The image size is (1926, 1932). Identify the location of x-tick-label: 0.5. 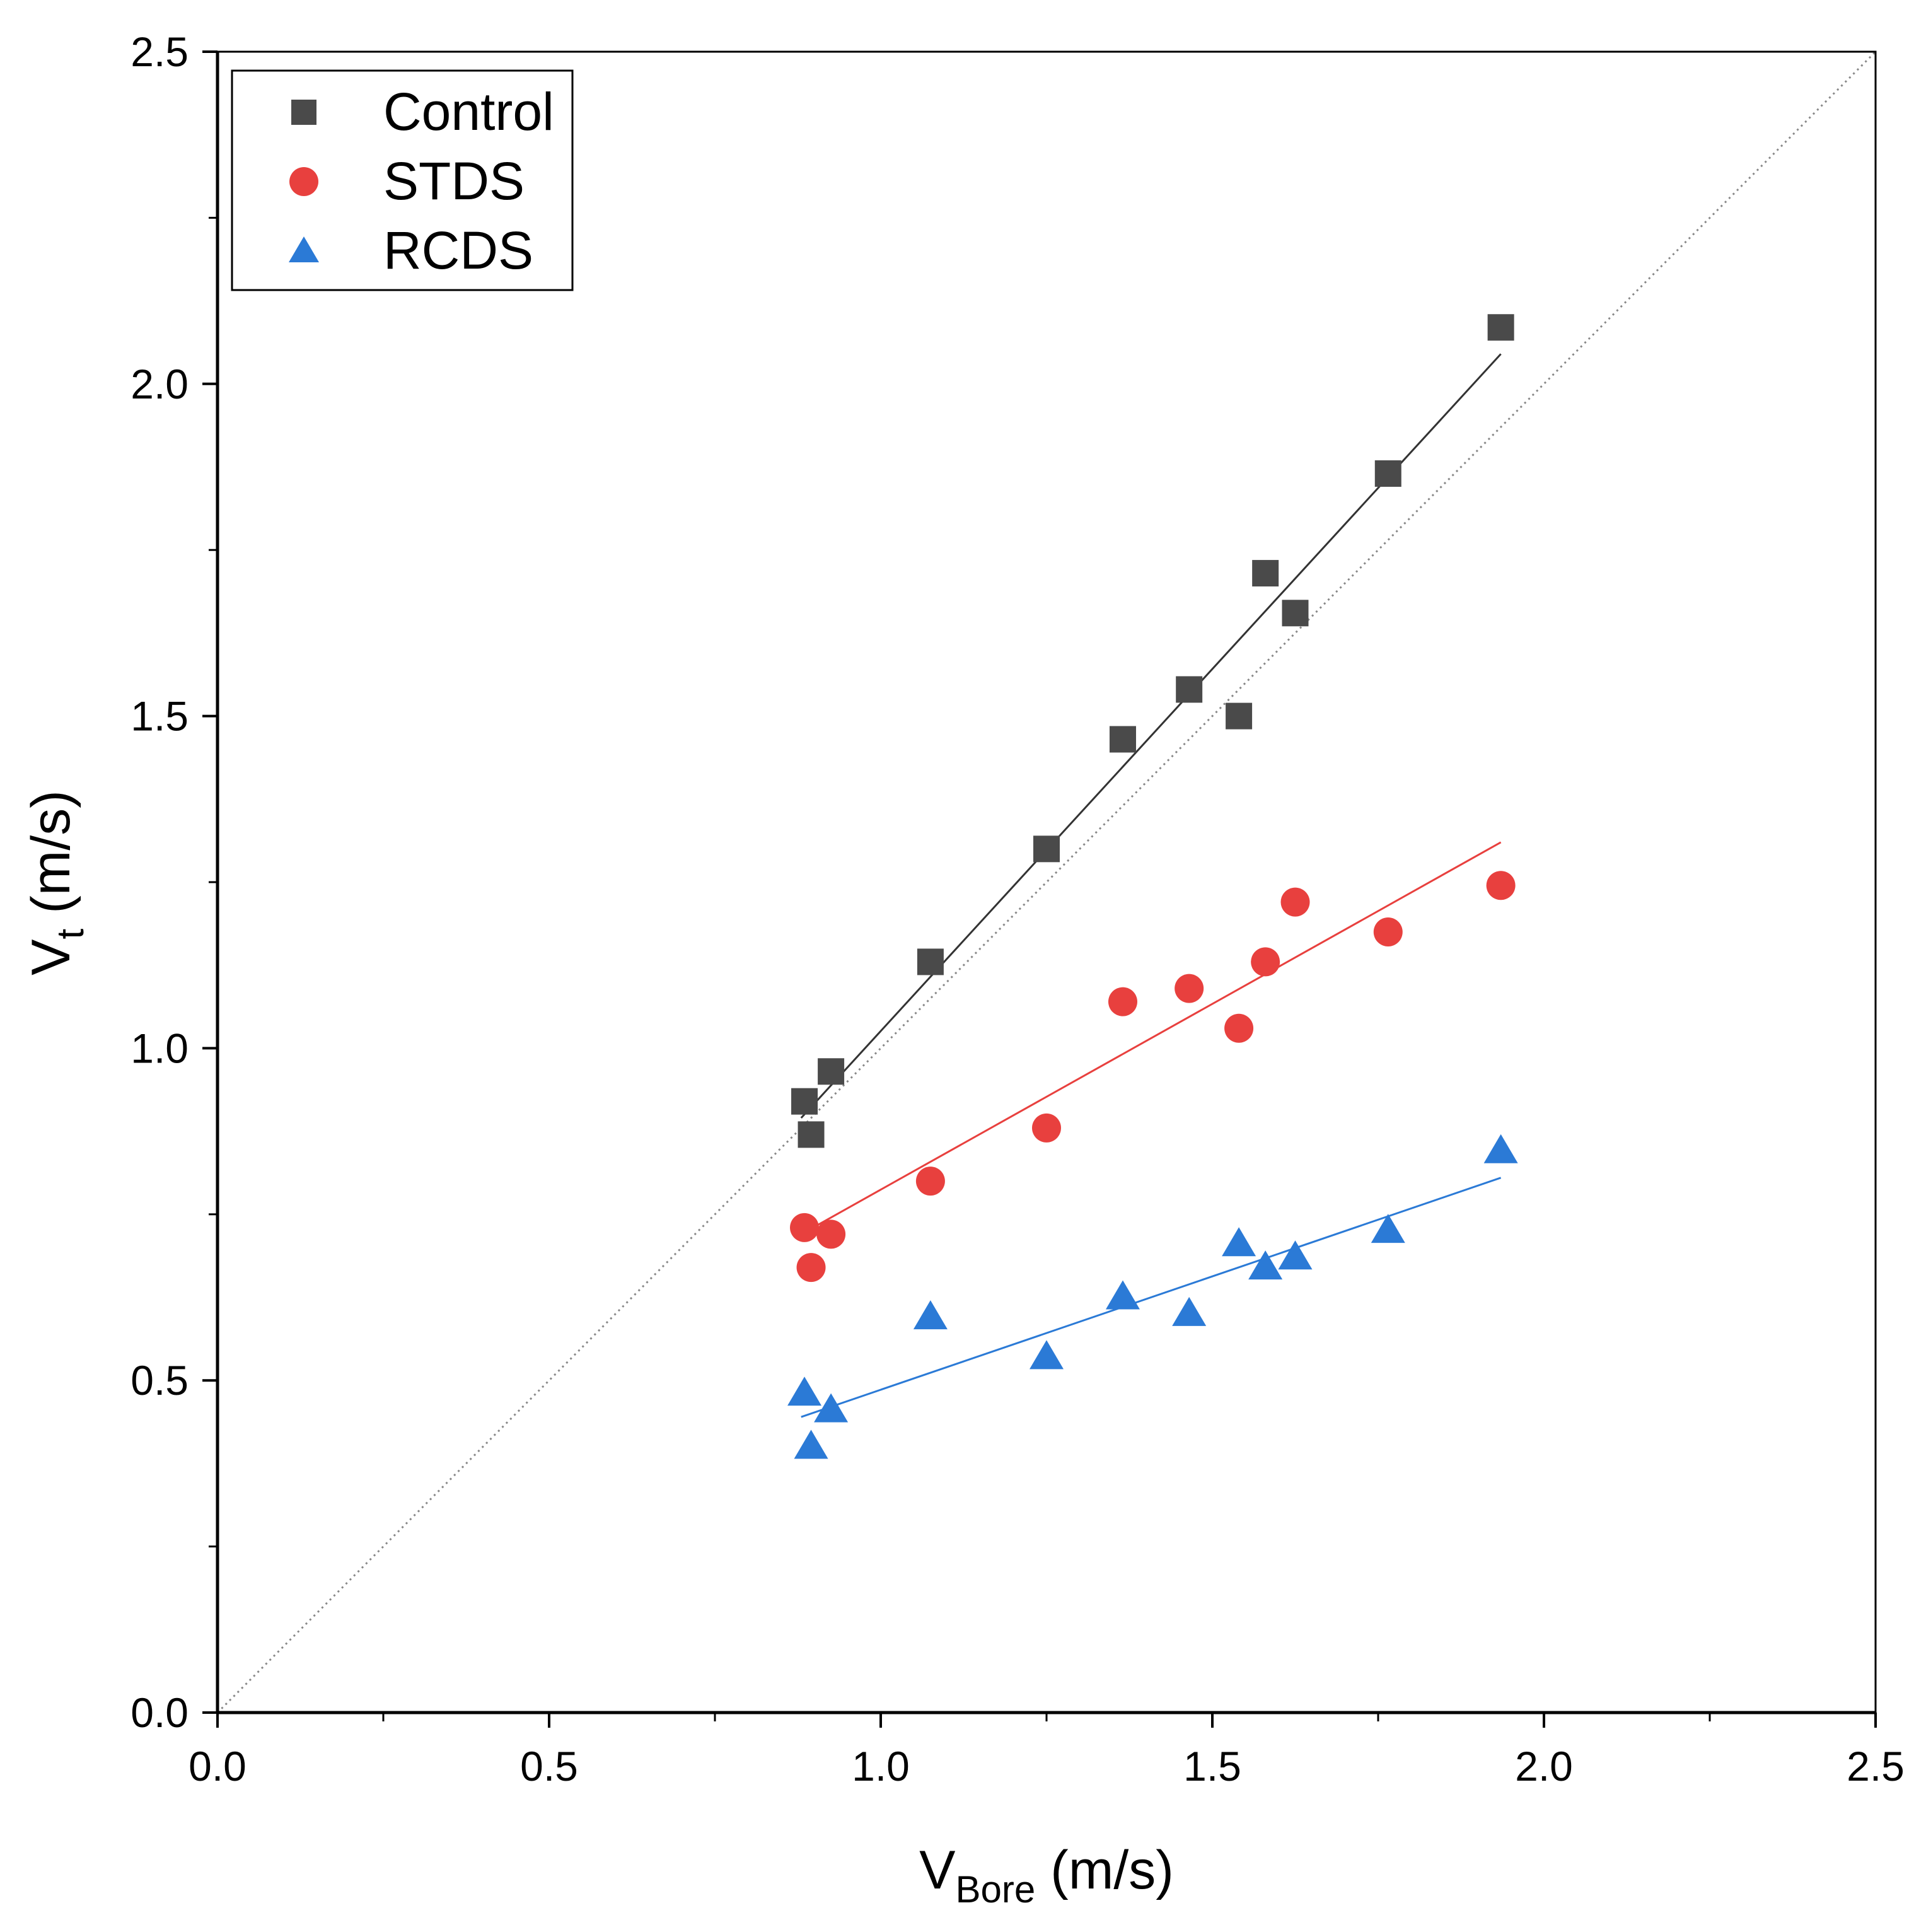
(549, 1766).